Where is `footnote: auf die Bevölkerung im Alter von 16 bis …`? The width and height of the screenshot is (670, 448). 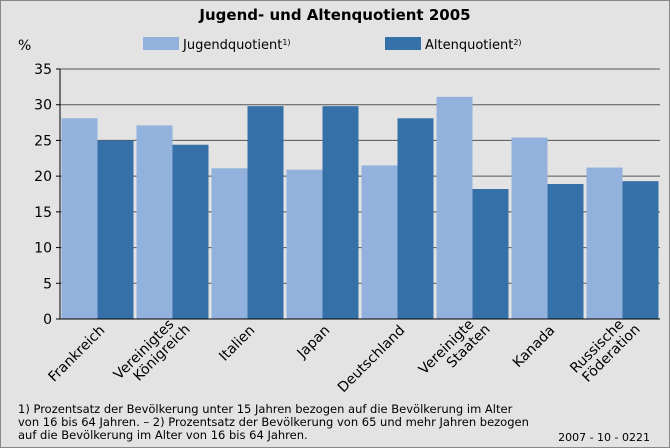
footnote: auf die Bevölkerung im Alter von 16 bis … is located at coordinates (163, 435).